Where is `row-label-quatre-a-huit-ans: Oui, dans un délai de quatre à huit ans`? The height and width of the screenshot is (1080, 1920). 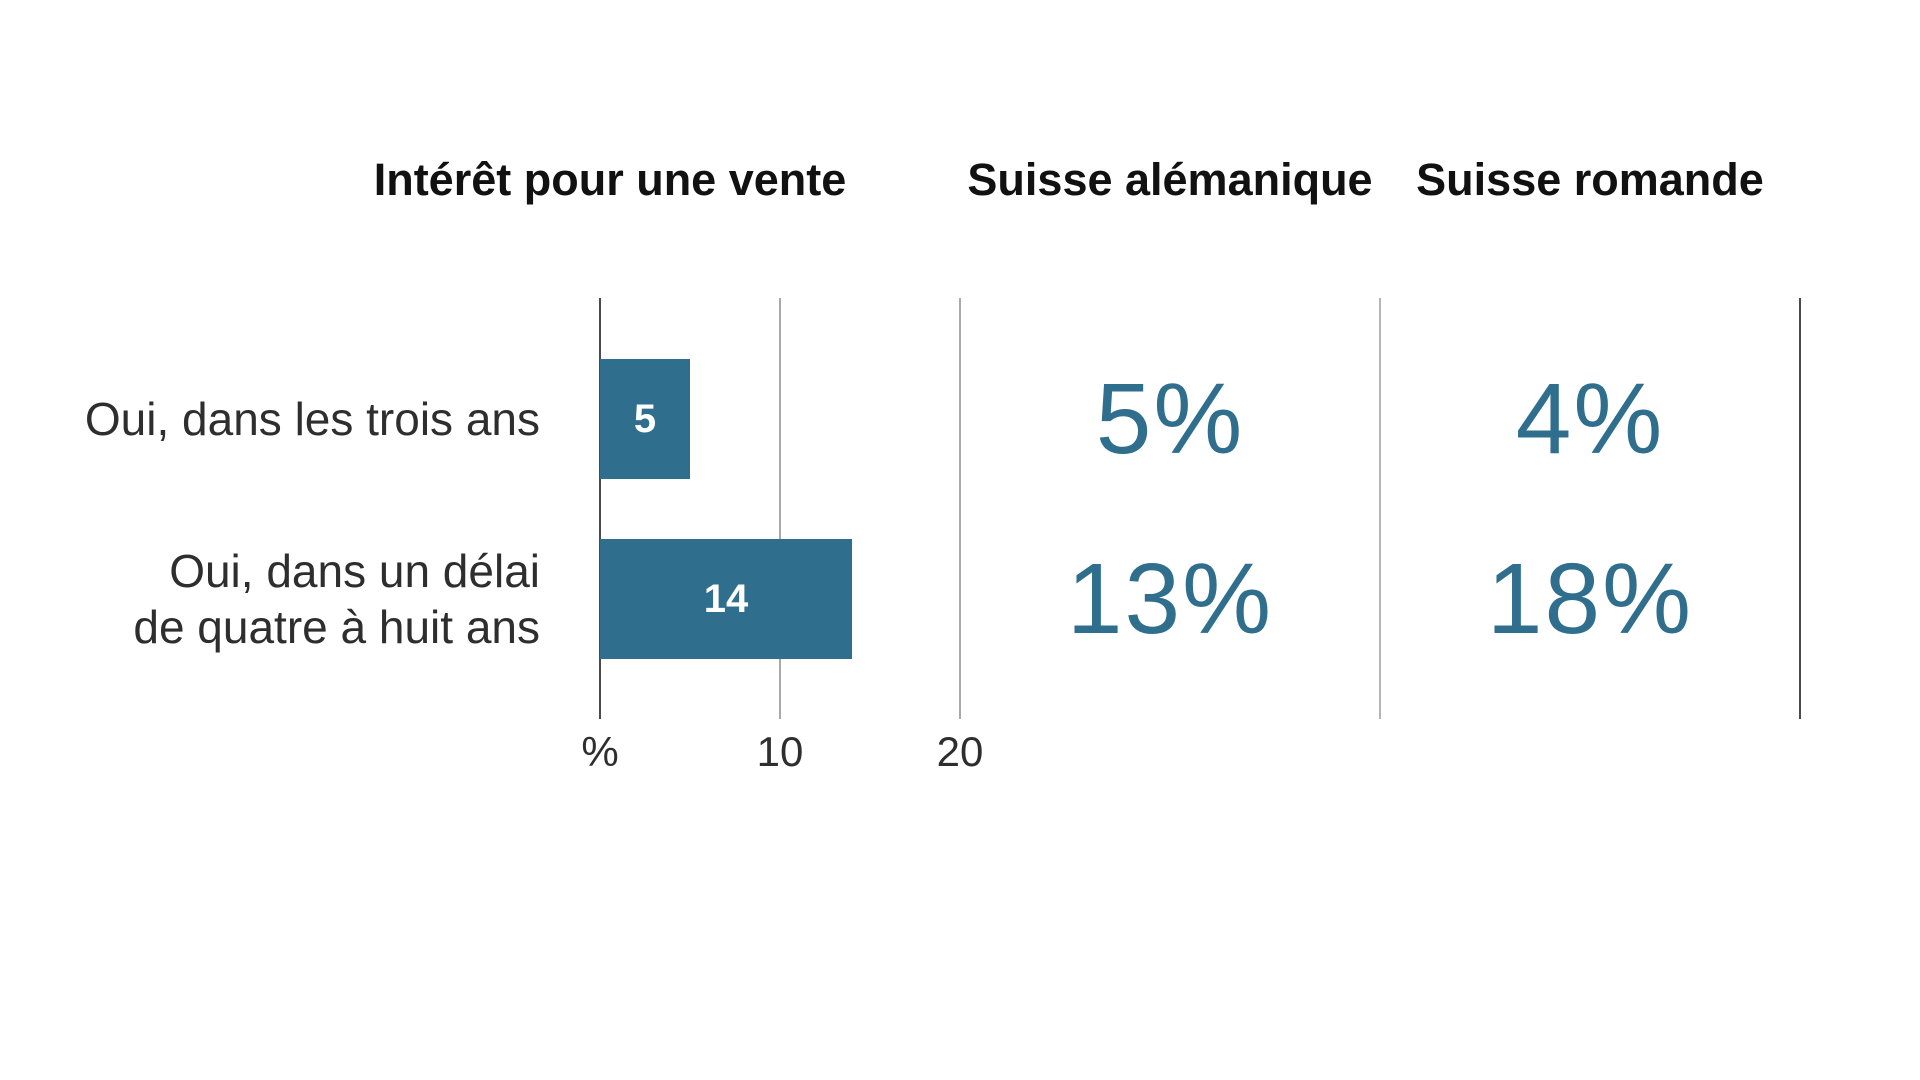 row-label-quatre-a-huit-ans: Oui, dans un délai de quatre à huit ans is located at coordinates (280, 599).